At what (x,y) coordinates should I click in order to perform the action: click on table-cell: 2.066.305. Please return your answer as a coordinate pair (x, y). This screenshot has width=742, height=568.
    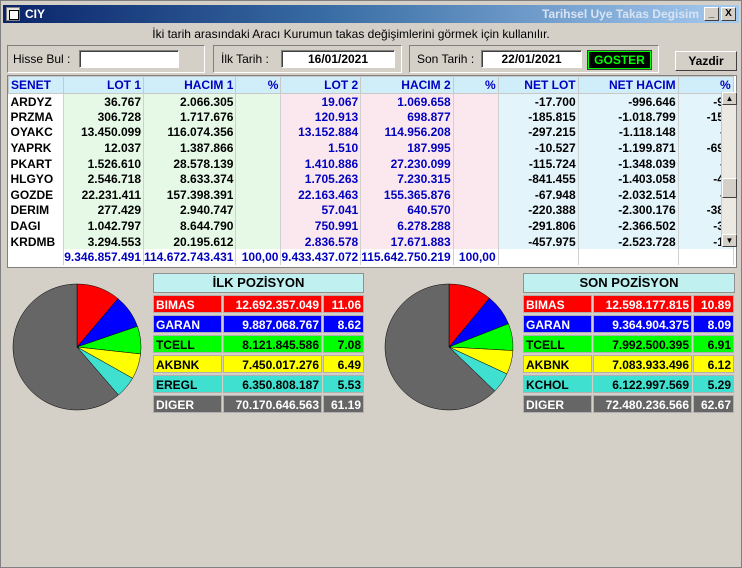
    Looking at the image, I should click on (190, 101).